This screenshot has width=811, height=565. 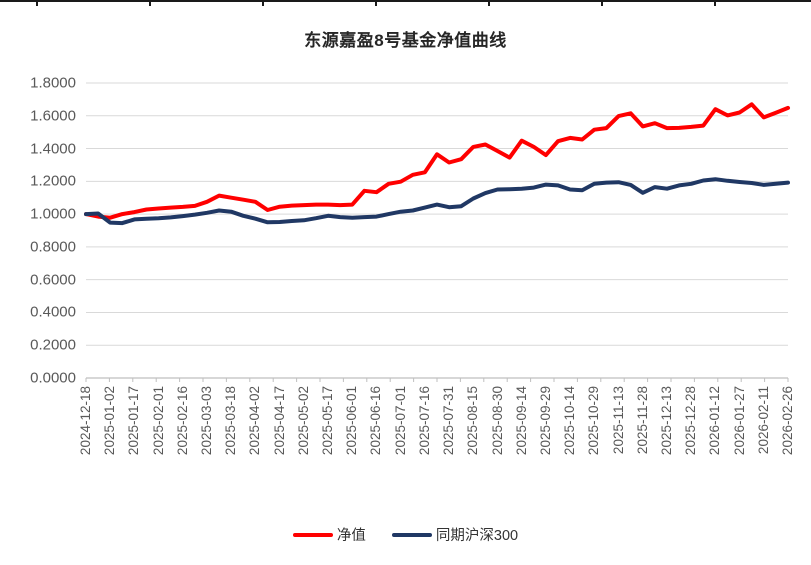 I want to click on x-axis-label: 2025-03-18, so click(x=231, y=421).